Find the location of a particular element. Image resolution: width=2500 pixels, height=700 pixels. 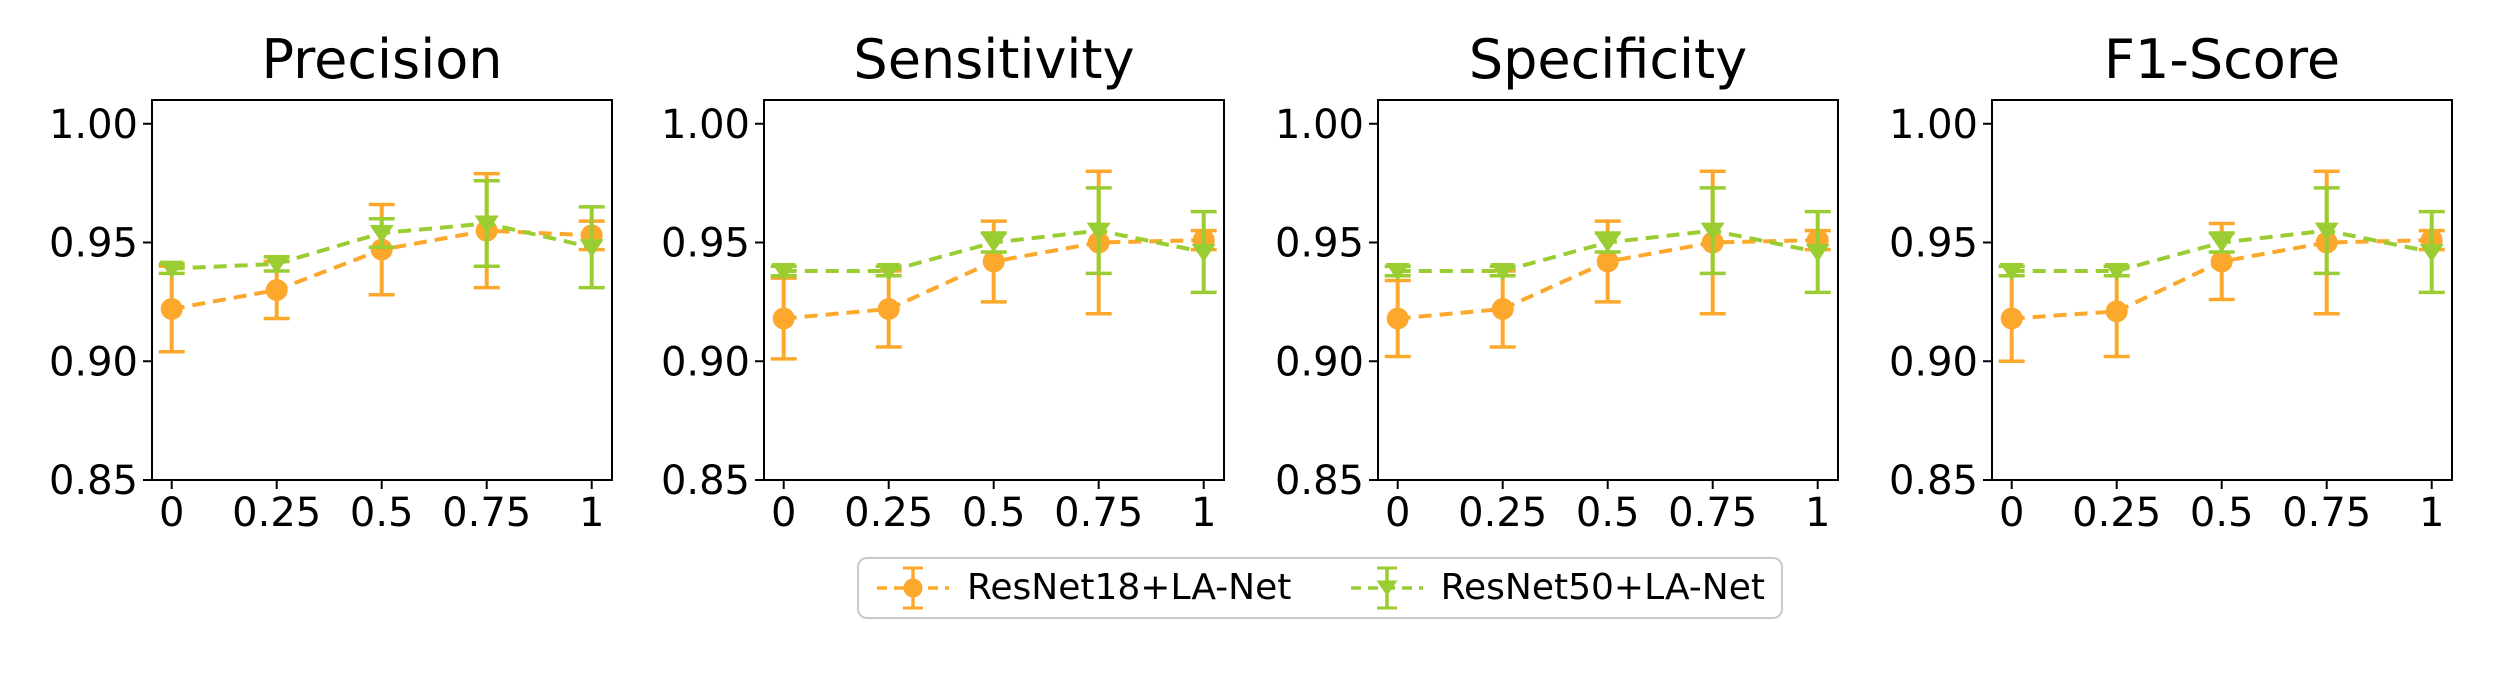

subplot-title-sensitivity: Sensitivity is located at coordinates (994, 59).